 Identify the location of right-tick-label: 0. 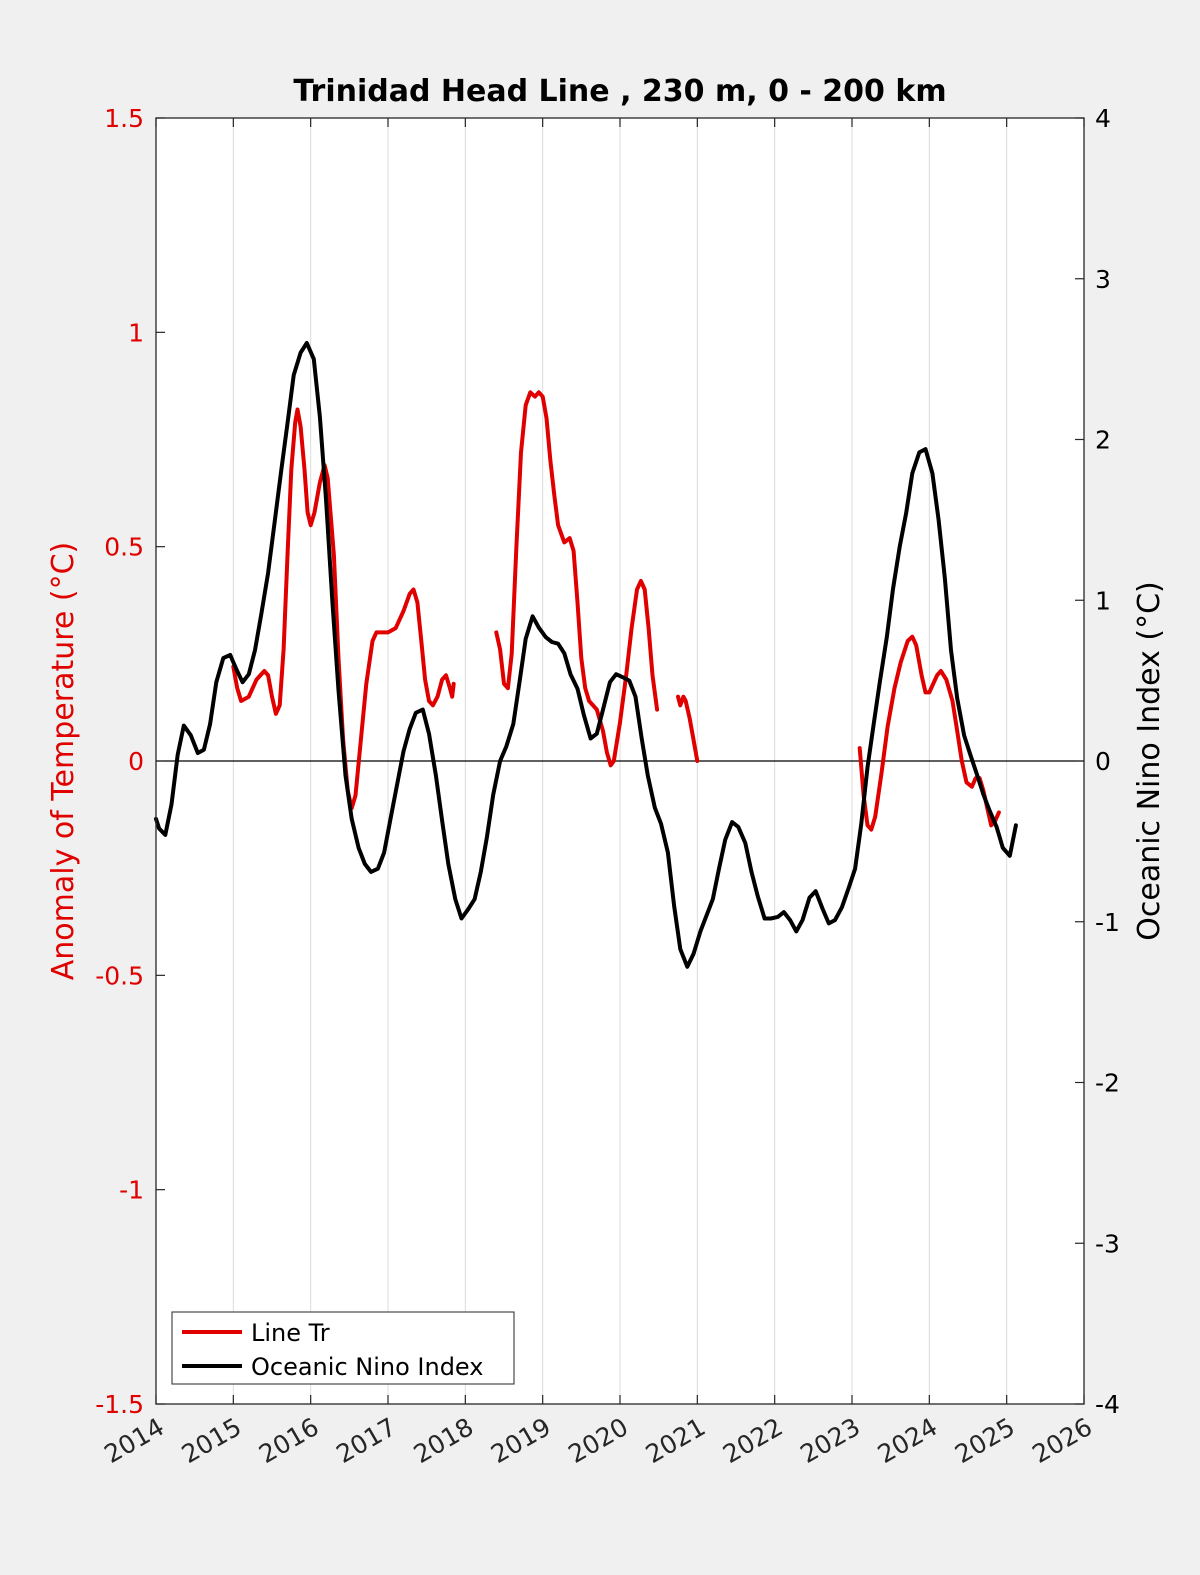
(1103, 761).